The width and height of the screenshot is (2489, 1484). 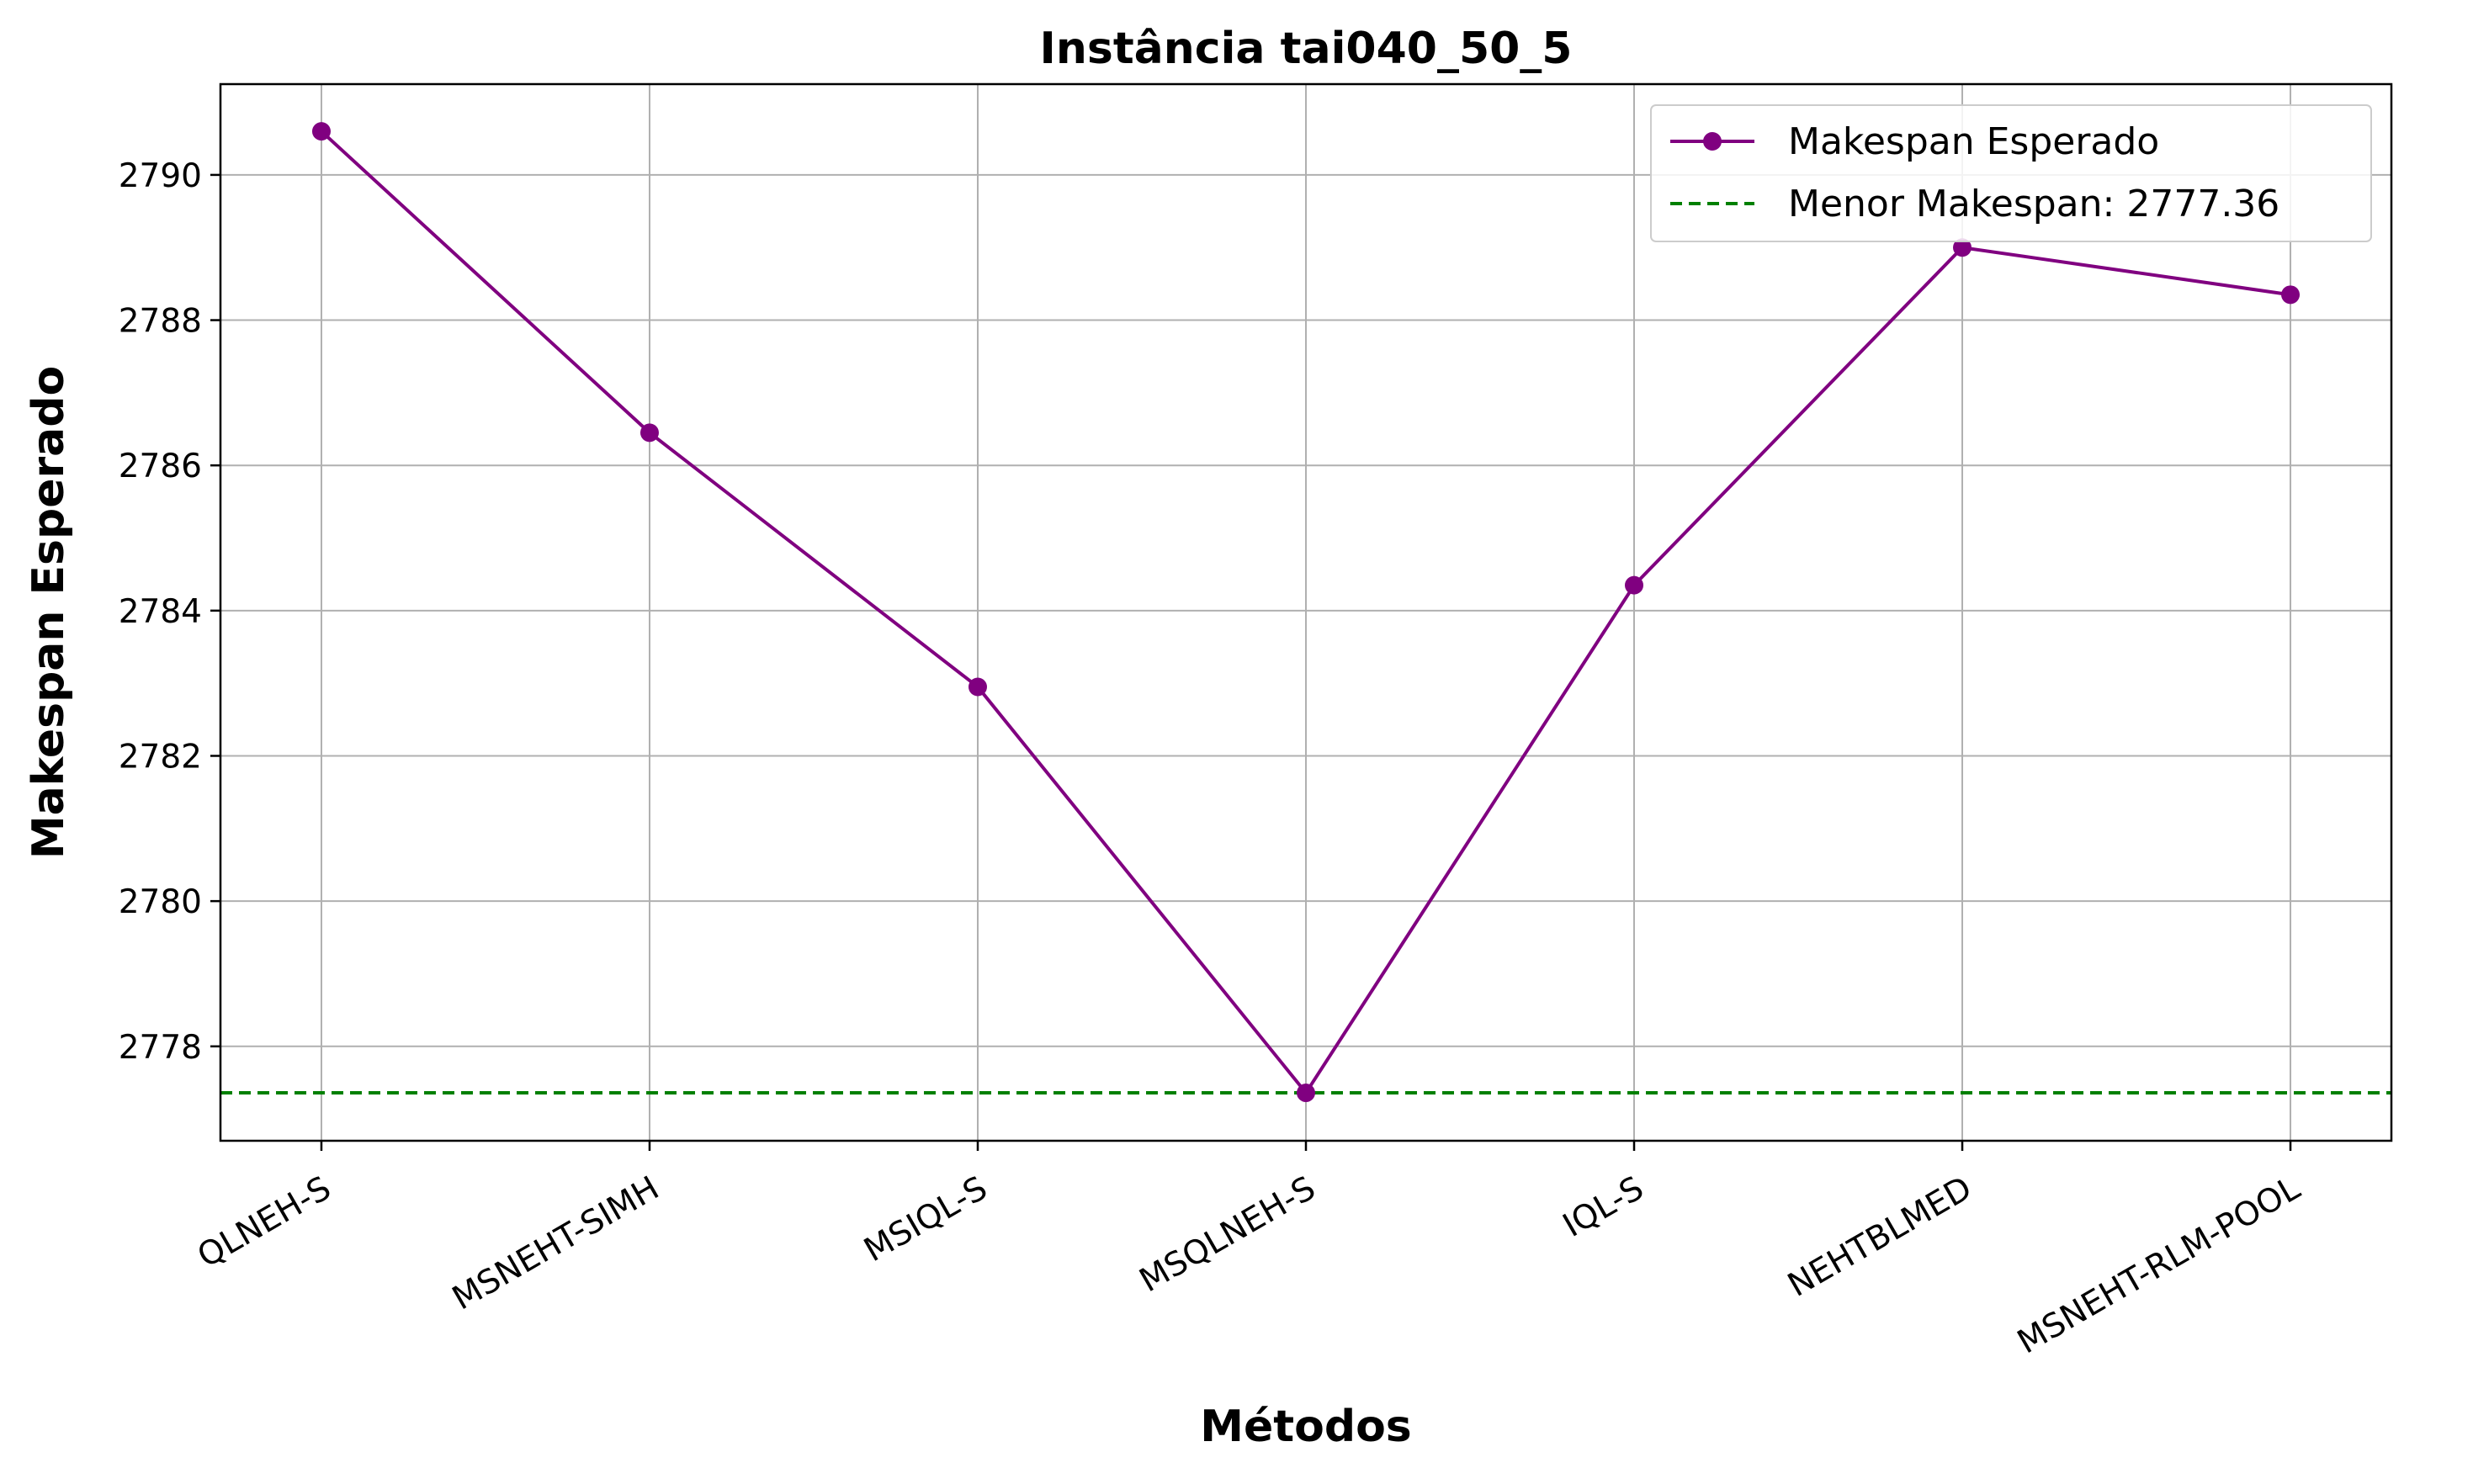 What do you see at coordinates (1712, 141) in the screenshot?
I see `legend-series-marker` at bounding box center [1712, 141].